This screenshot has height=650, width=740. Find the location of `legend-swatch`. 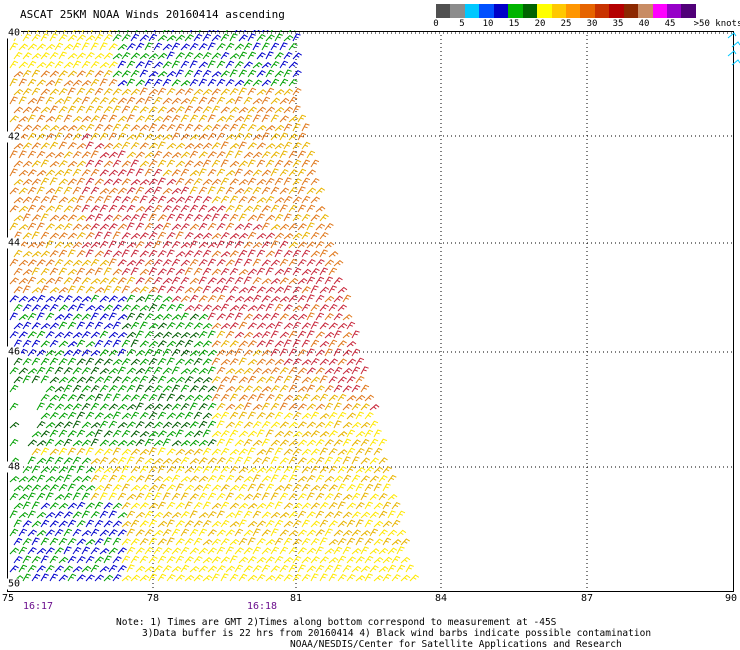

legend-swatch is located at coordinates (515, 11).